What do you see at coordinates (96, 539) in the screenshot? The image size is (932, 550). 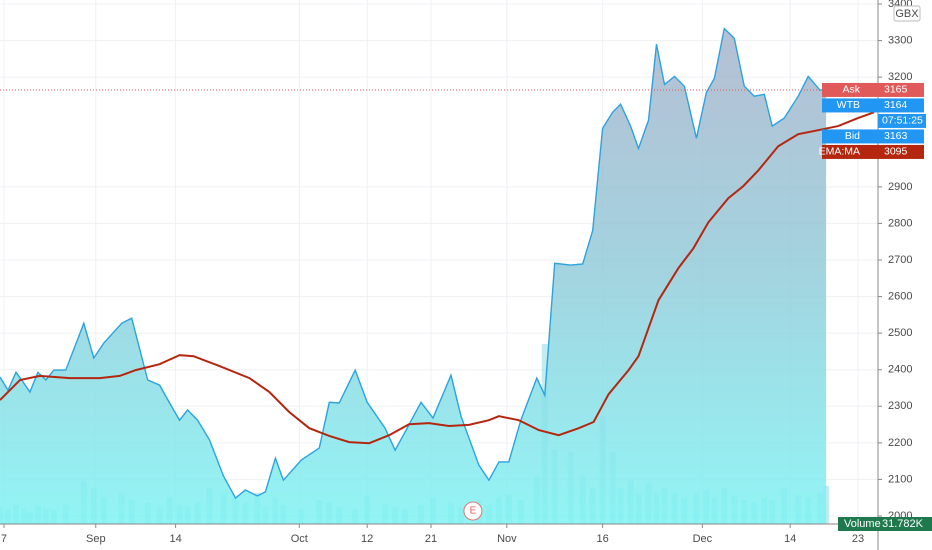 I see `x-tick-label: Sep` at bounding box center [96, 539].